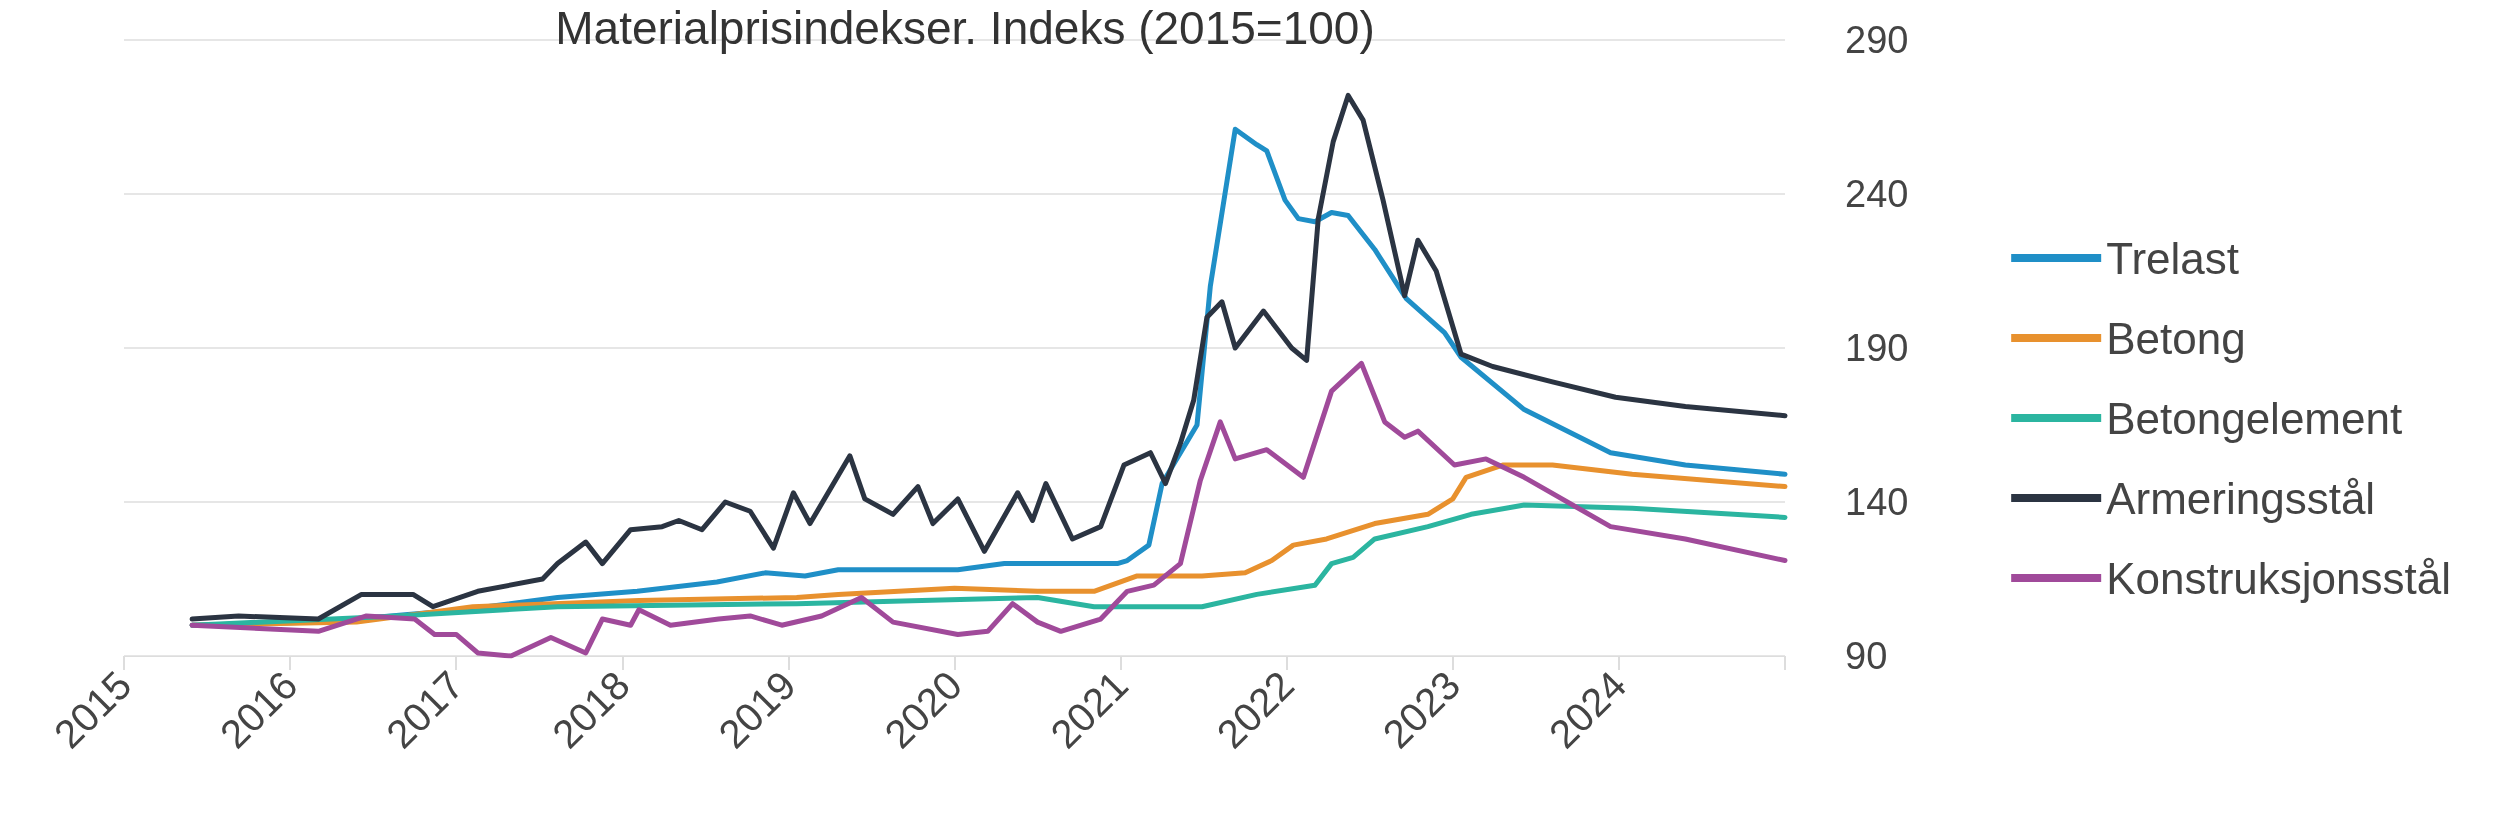  I want to click on y-tick-label: 240, so click(1877, 194).